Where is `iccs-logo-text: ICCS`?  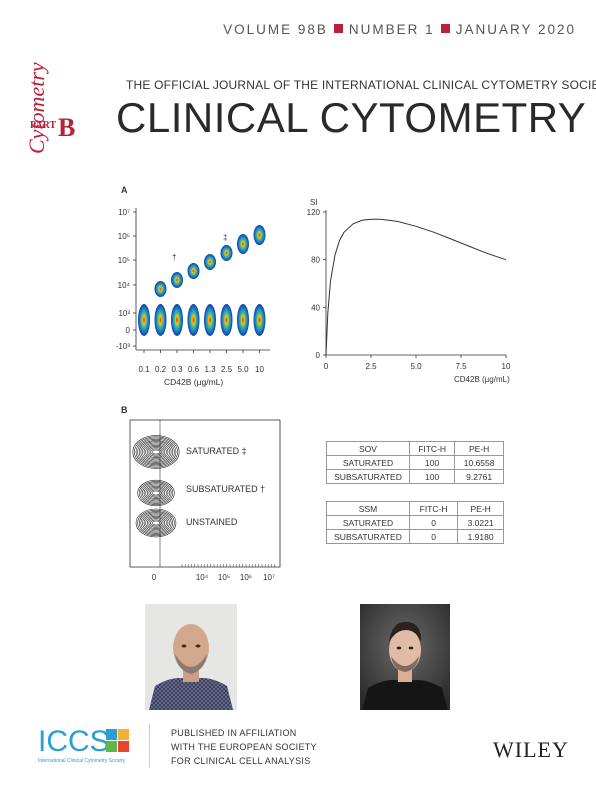
iccs-logo-text: ICCS is located at coordinates (74, 741).